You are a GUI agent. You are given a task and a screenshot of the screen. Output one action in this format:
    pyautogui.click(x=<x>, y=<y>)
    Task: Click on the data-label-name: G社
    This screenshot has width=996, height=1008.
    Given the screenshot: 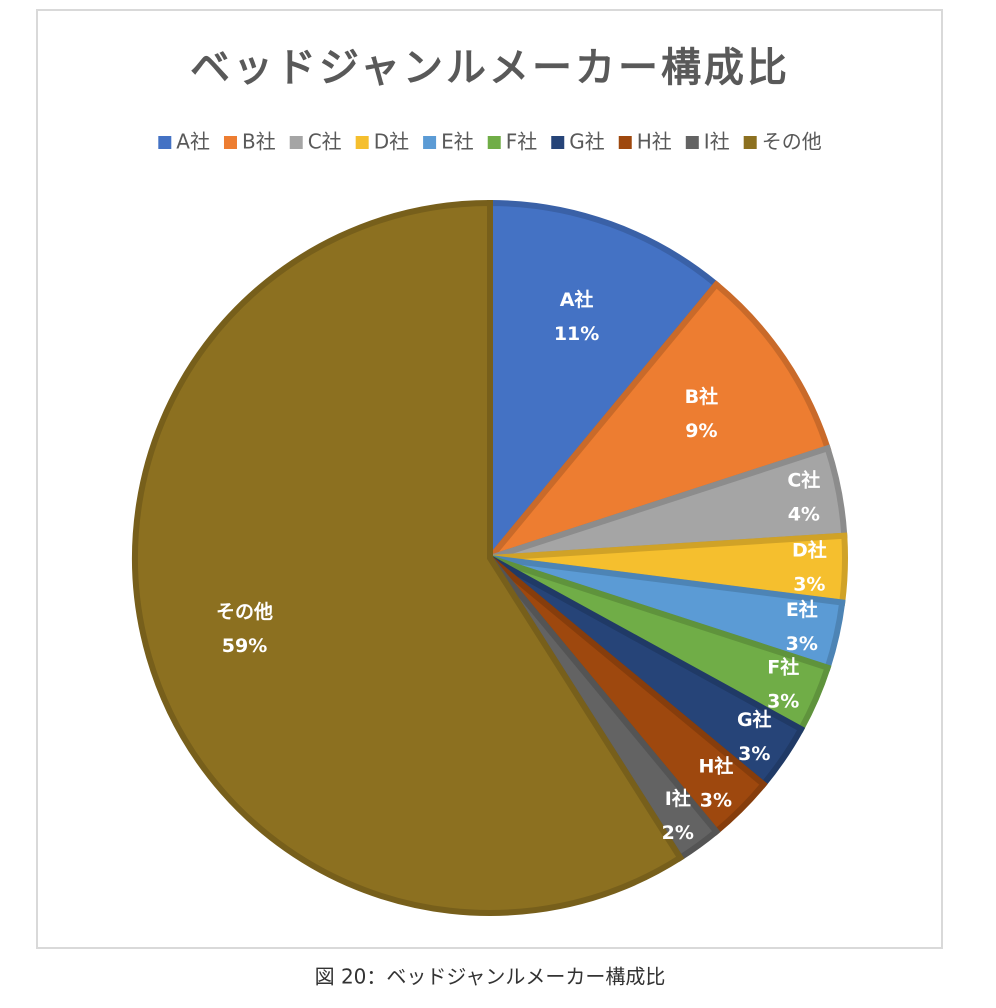 What is the action you would take?
    pyautogui.click(x=754, y=719)
    